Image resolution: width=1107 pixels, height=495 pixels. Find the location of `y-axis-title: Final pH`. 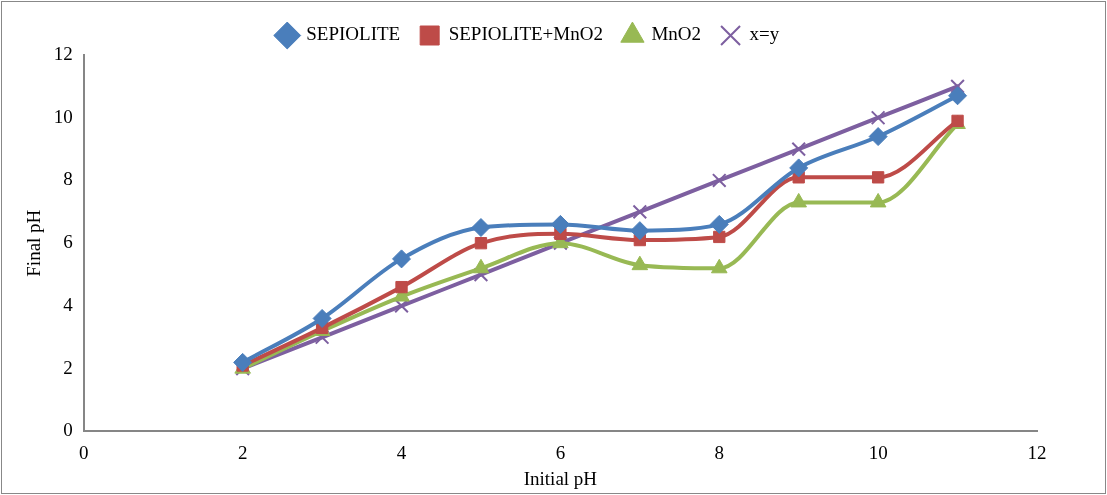

y-axis-title: Final pH is located at coordinates (34, 243).